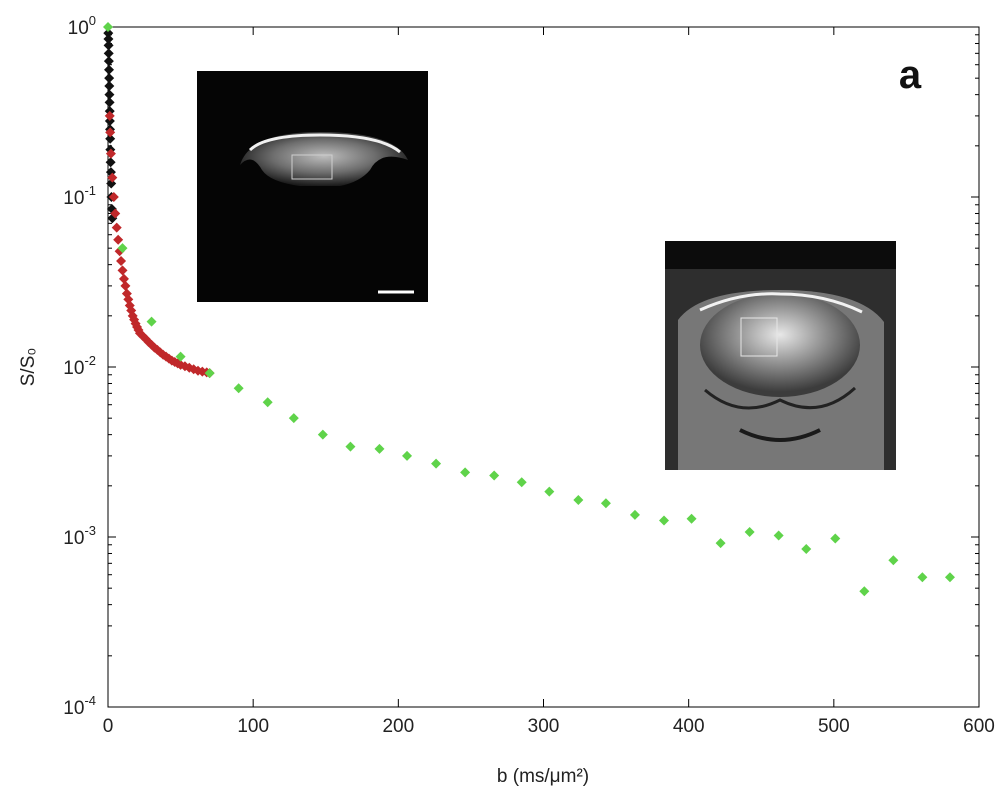 This screenshot has height=788, width=1001. What do you see at coordinates (79, 706) in the screenshot?
I see `y-tick-label: 10⁻⁴` at bounding box center [79, 706].